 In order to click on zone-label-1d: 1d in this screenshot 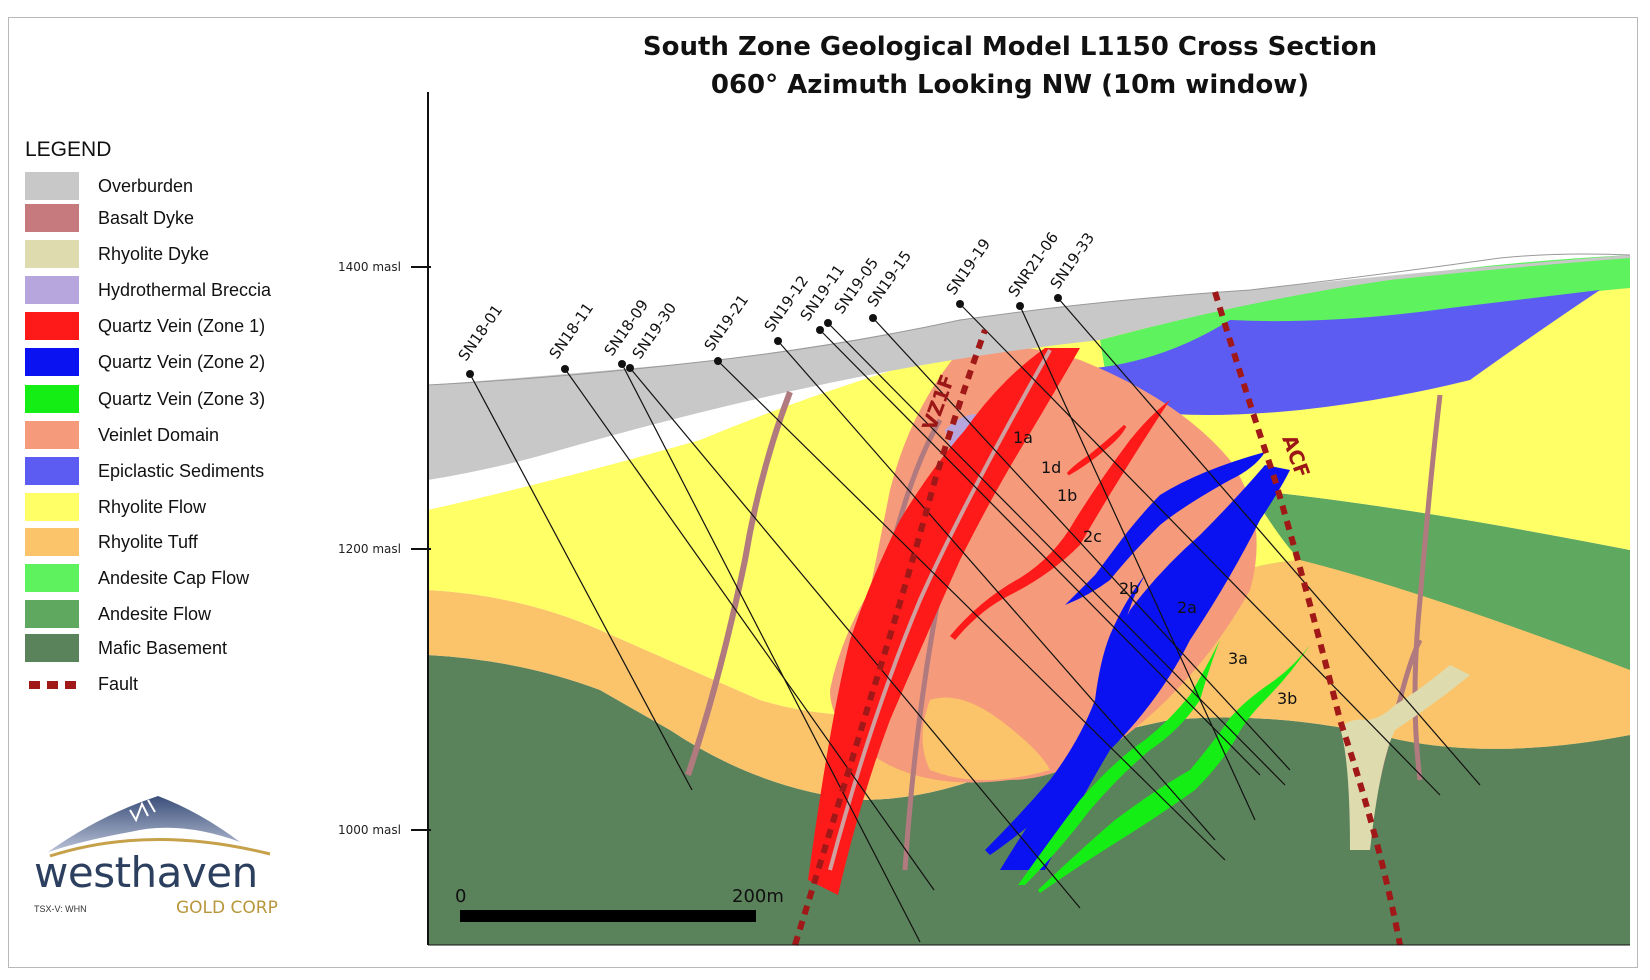, I will do `click(1051, 467)`.